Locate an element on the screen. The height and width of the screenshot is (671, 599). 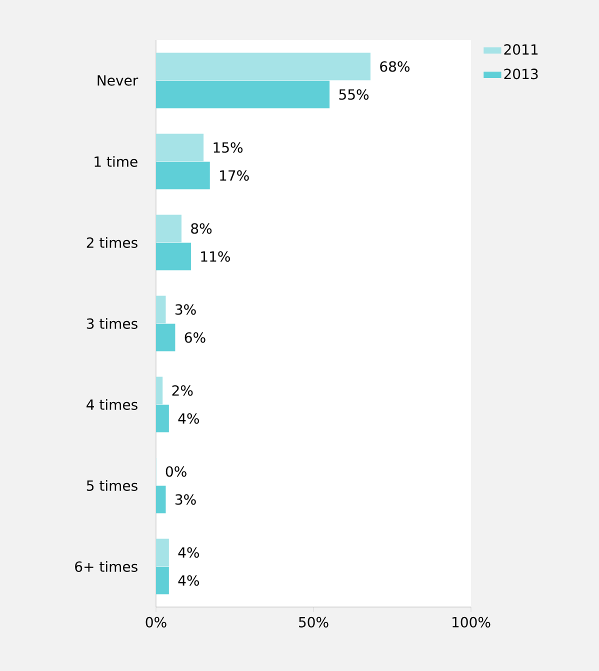
y-tick-label: 3 times is located at coordinates (112, 323).